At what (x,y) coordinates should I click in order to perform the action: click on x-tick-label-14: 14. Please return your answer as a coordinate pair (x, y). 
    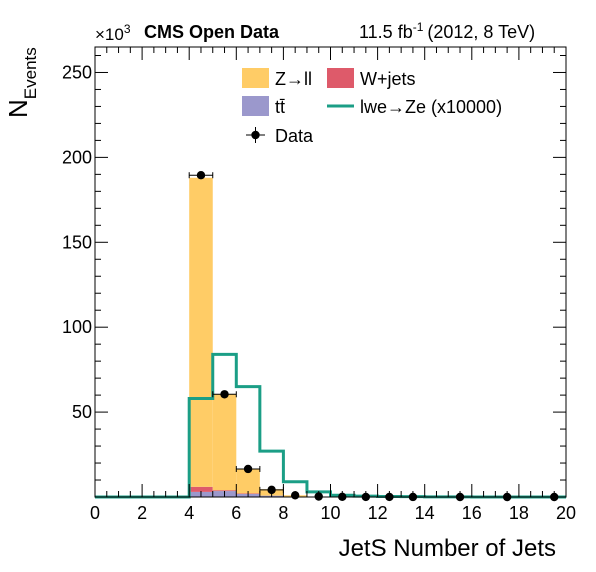
    Looking at the image, I should click on (425, 513).